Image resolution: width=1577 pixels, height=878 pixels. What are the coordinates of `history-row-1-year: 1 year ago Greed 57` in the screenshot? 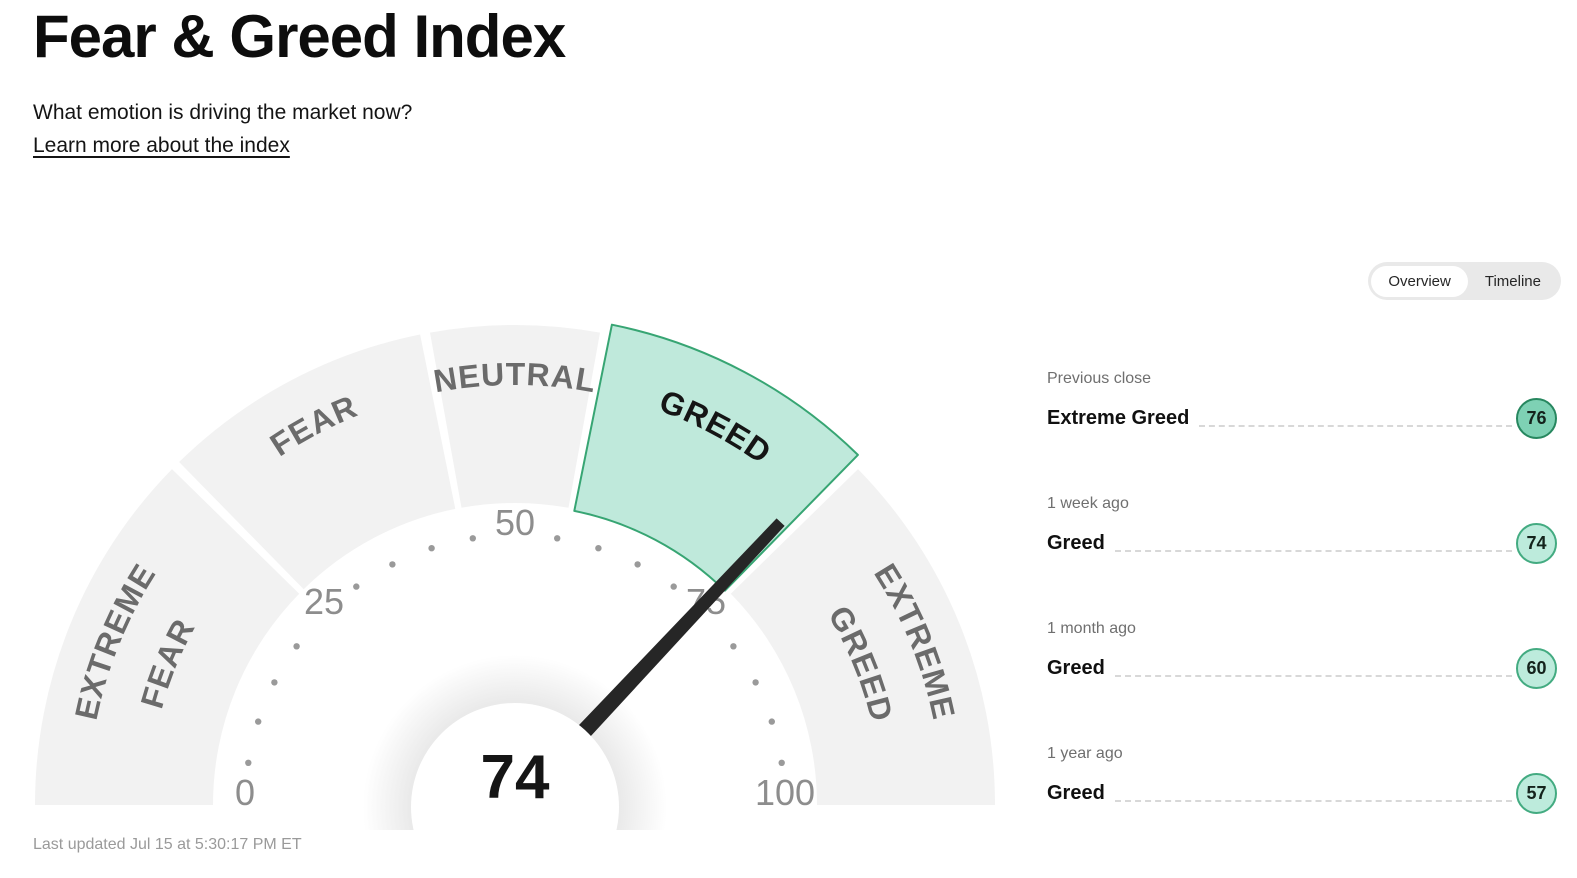 It's located at (1302, 779).